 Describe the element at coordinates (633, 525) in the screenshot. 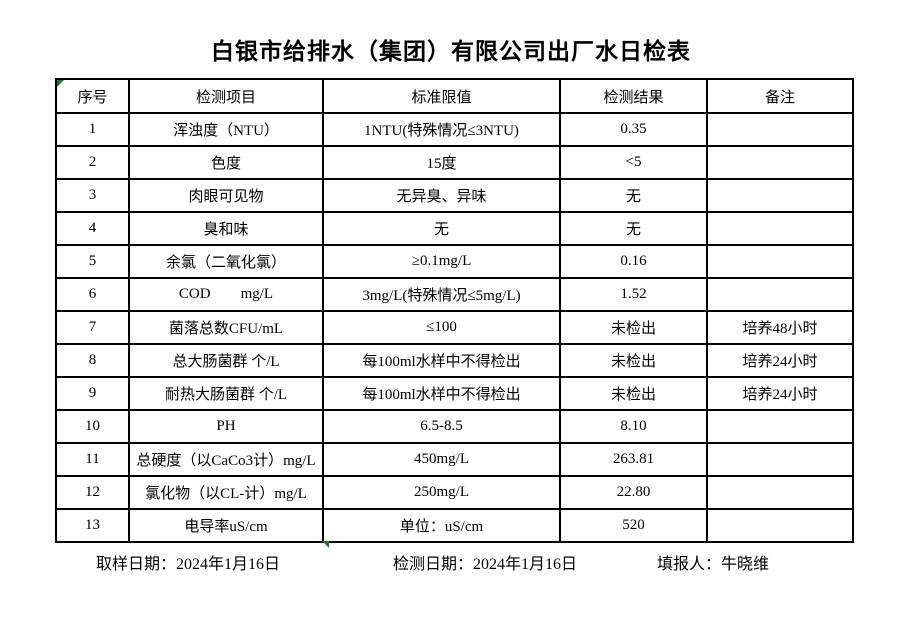

I see `cell-result: 520` at that location.